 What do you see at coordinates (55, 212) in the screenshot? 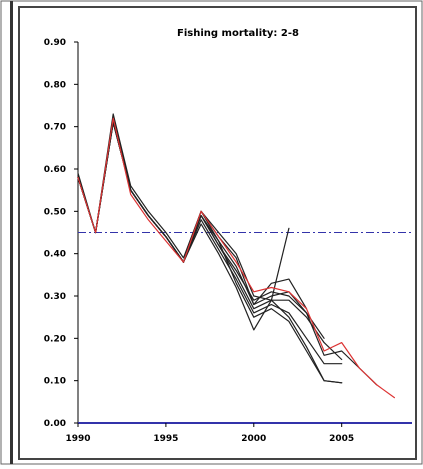
I see `y-tick-label: 0.50` at bounding box center [55, 212].